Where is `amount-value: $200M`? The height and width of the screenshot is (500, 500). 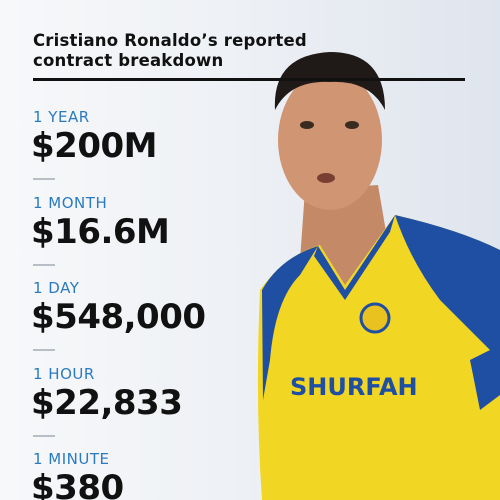
amount-value: $200M is located at coordinates (94, 146).